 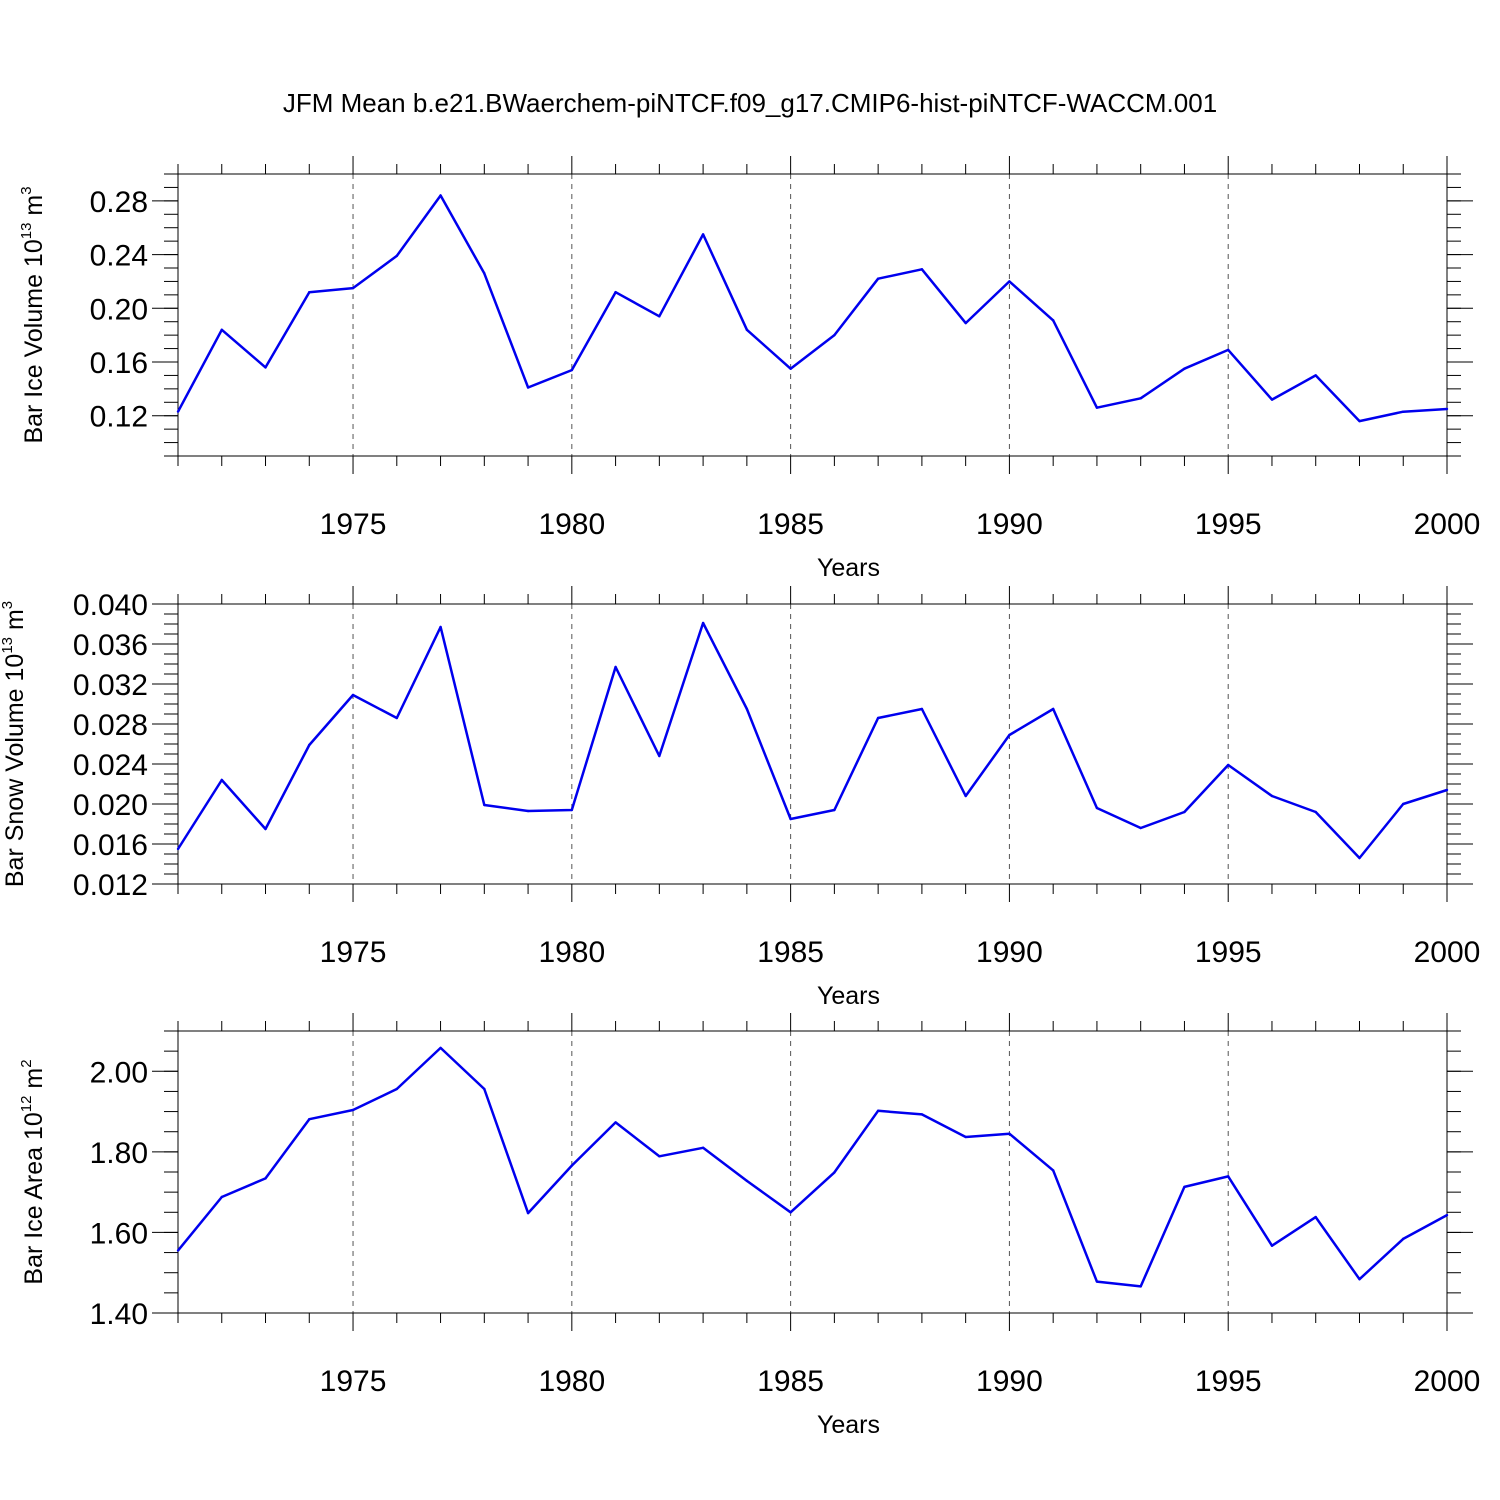 I want to click on y-tick-label: 0.032, so click(x=110, y=685).